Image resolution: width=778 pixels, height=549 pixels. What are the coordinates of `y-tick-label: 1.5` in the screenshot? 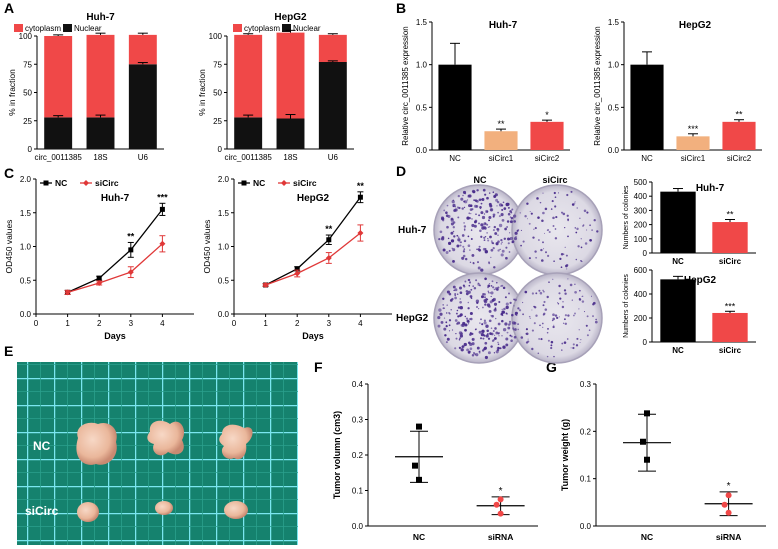 It's located at (614, 22).